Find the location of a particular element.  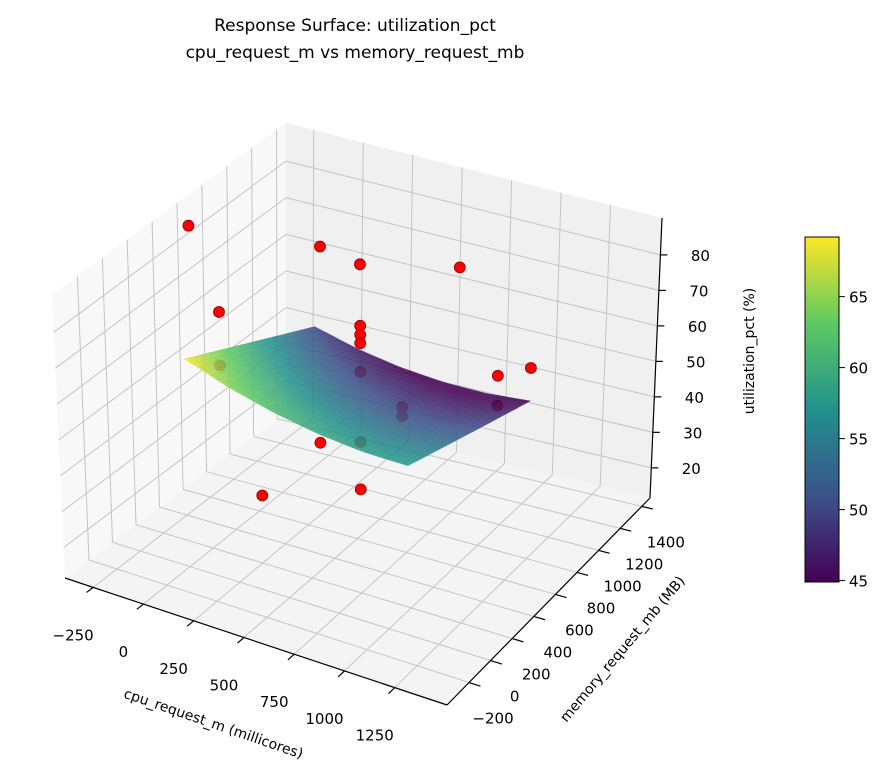

y-tick-label: 600 is located at coordinates (579, 630).